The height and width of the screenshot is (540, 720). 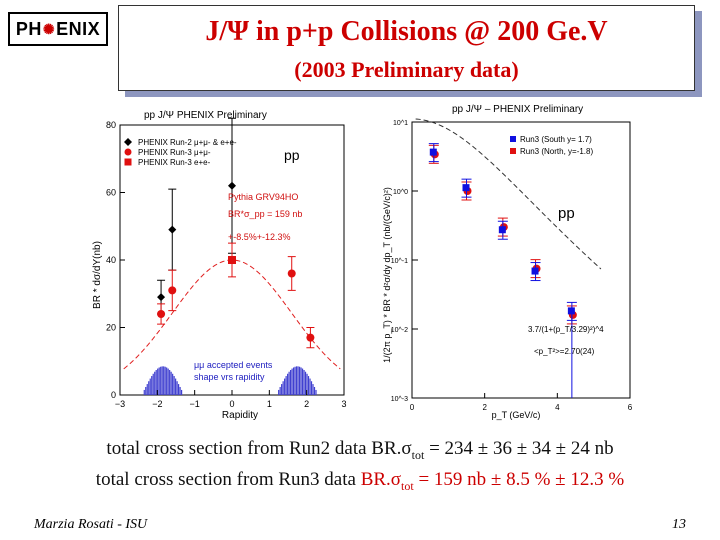 What do you see at coordinates (265, 214) in the screenshot?
I see `chart1-annot-br: BR*σ_pp = 159 nb` at bounding box center [265, 214].